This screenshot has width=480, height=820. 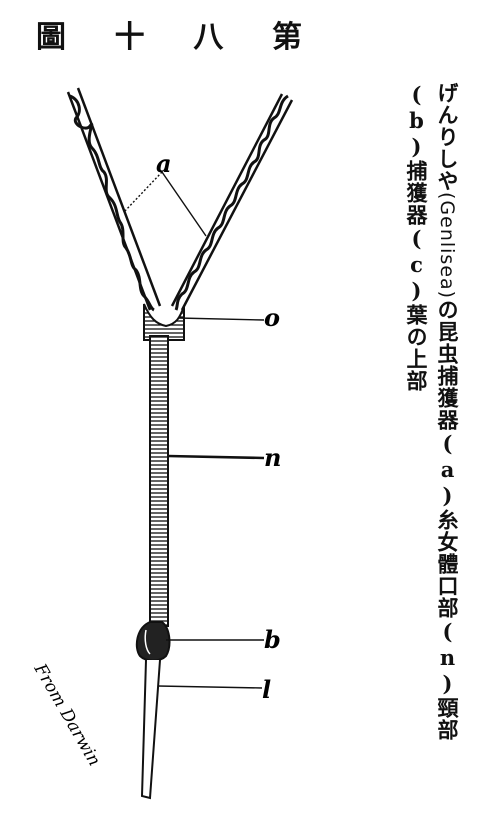 What do you see at coordinates (287, 37) in the screenshot?
I see `title-char-4: 第` at bounding box center [287, 37].